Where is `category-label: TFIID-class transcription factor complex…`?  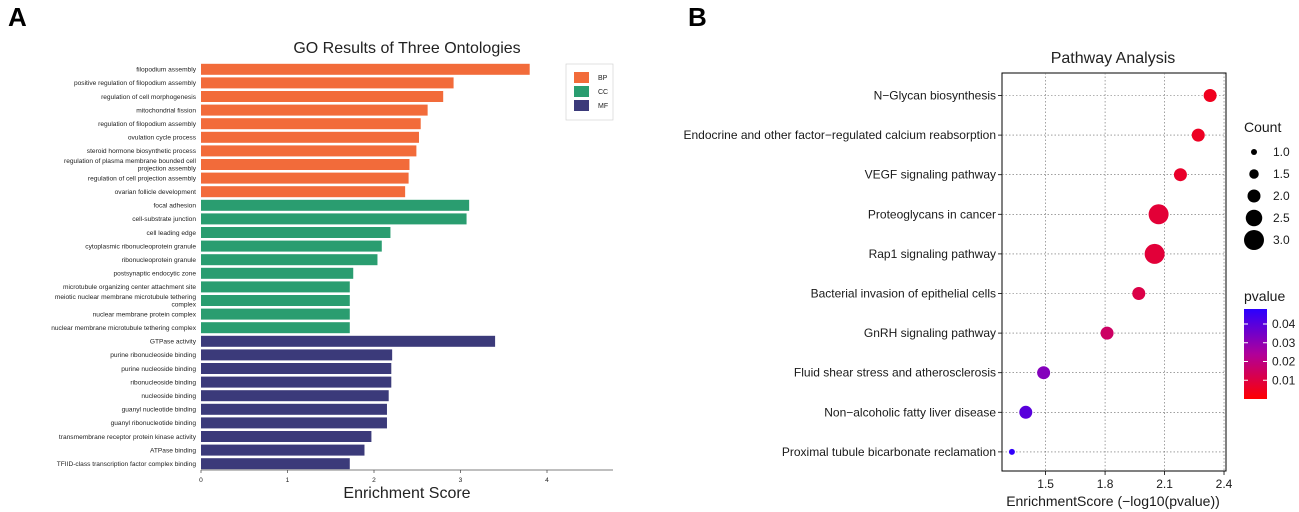
category-label: TFIID-class transcription factor complex… is located at coordinates (127, 464).